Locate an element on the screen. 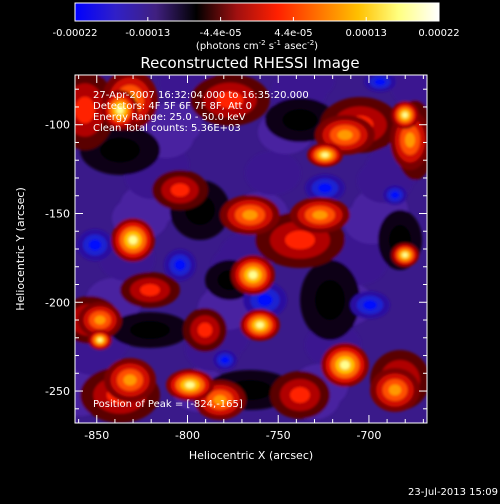 The image size is (500, 504). x-axis-label: Heliocentric X (arcsec) is located at coordinates (251, 455).